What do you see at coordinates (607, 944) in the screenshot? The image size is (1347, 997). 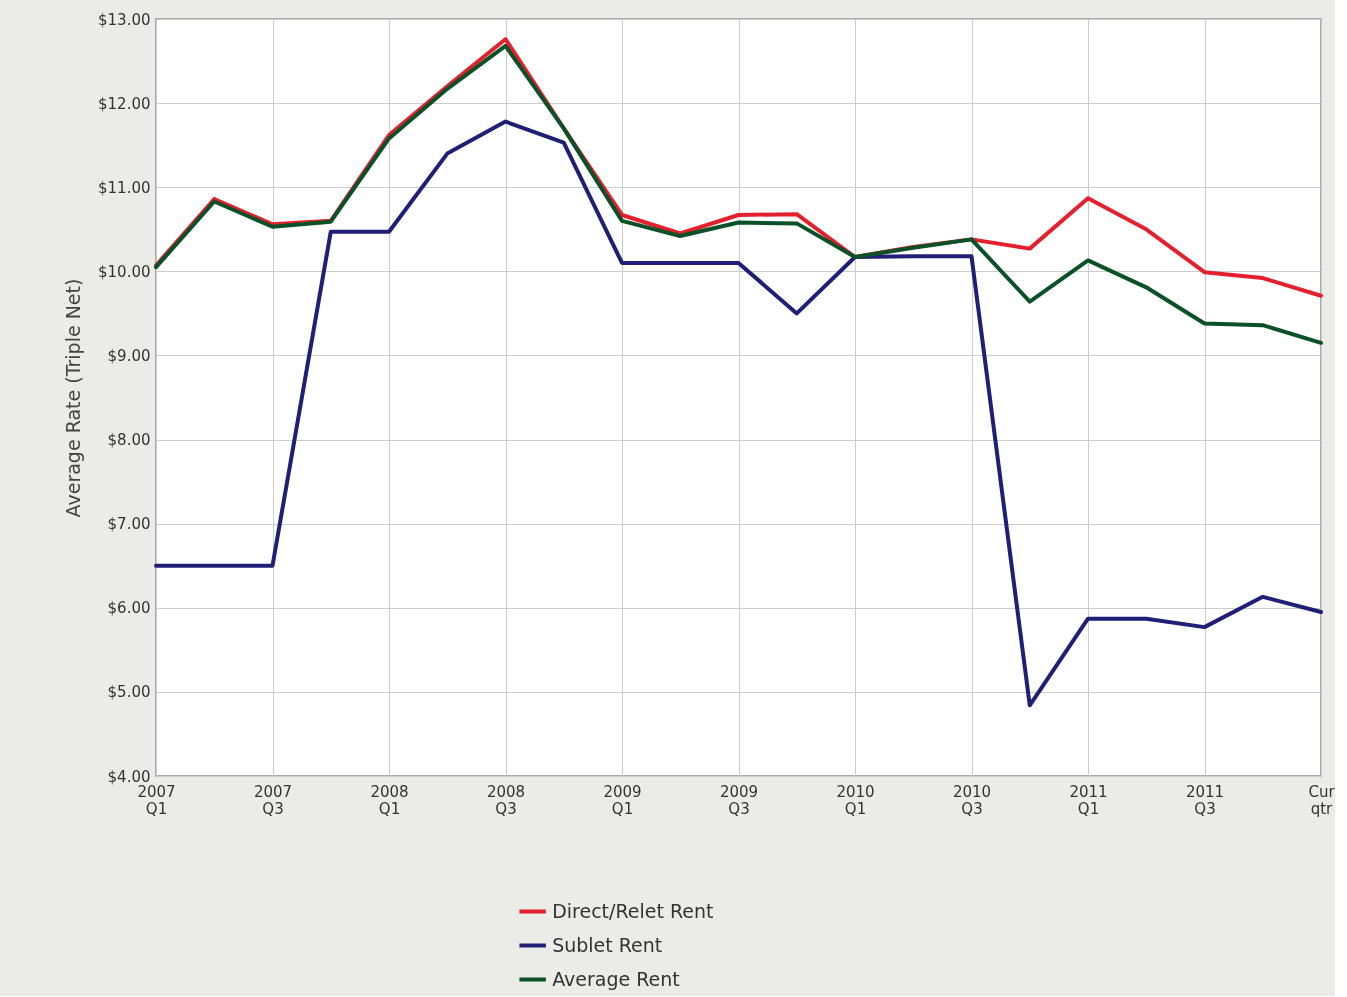 I see `legend-label: Sublet Rent` at bounding box center [607, 944].